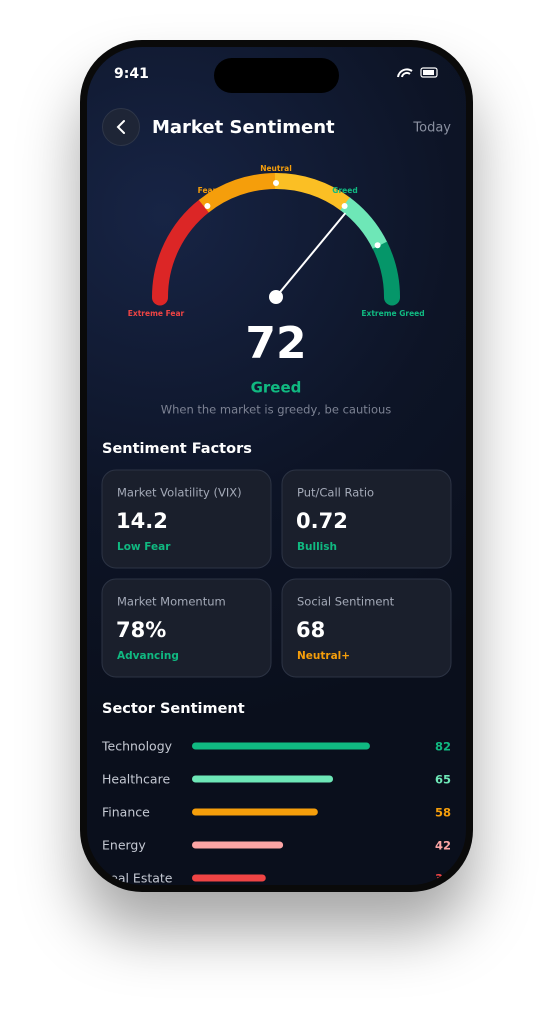 This screenshot has height=1012, width=553. Describe the element at coordinates (392, 313) in the screenshot. I see `zone-label: Extreme Greed` at that location.